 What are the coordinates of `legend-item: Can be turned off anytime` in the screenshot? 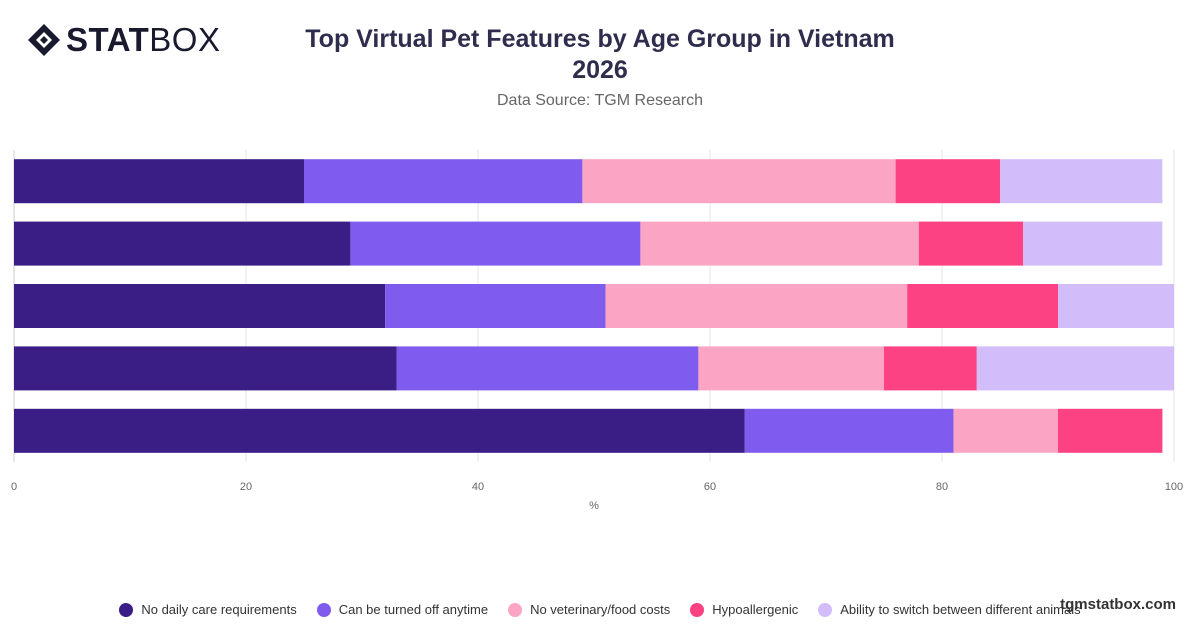 It's located at (402, 609).